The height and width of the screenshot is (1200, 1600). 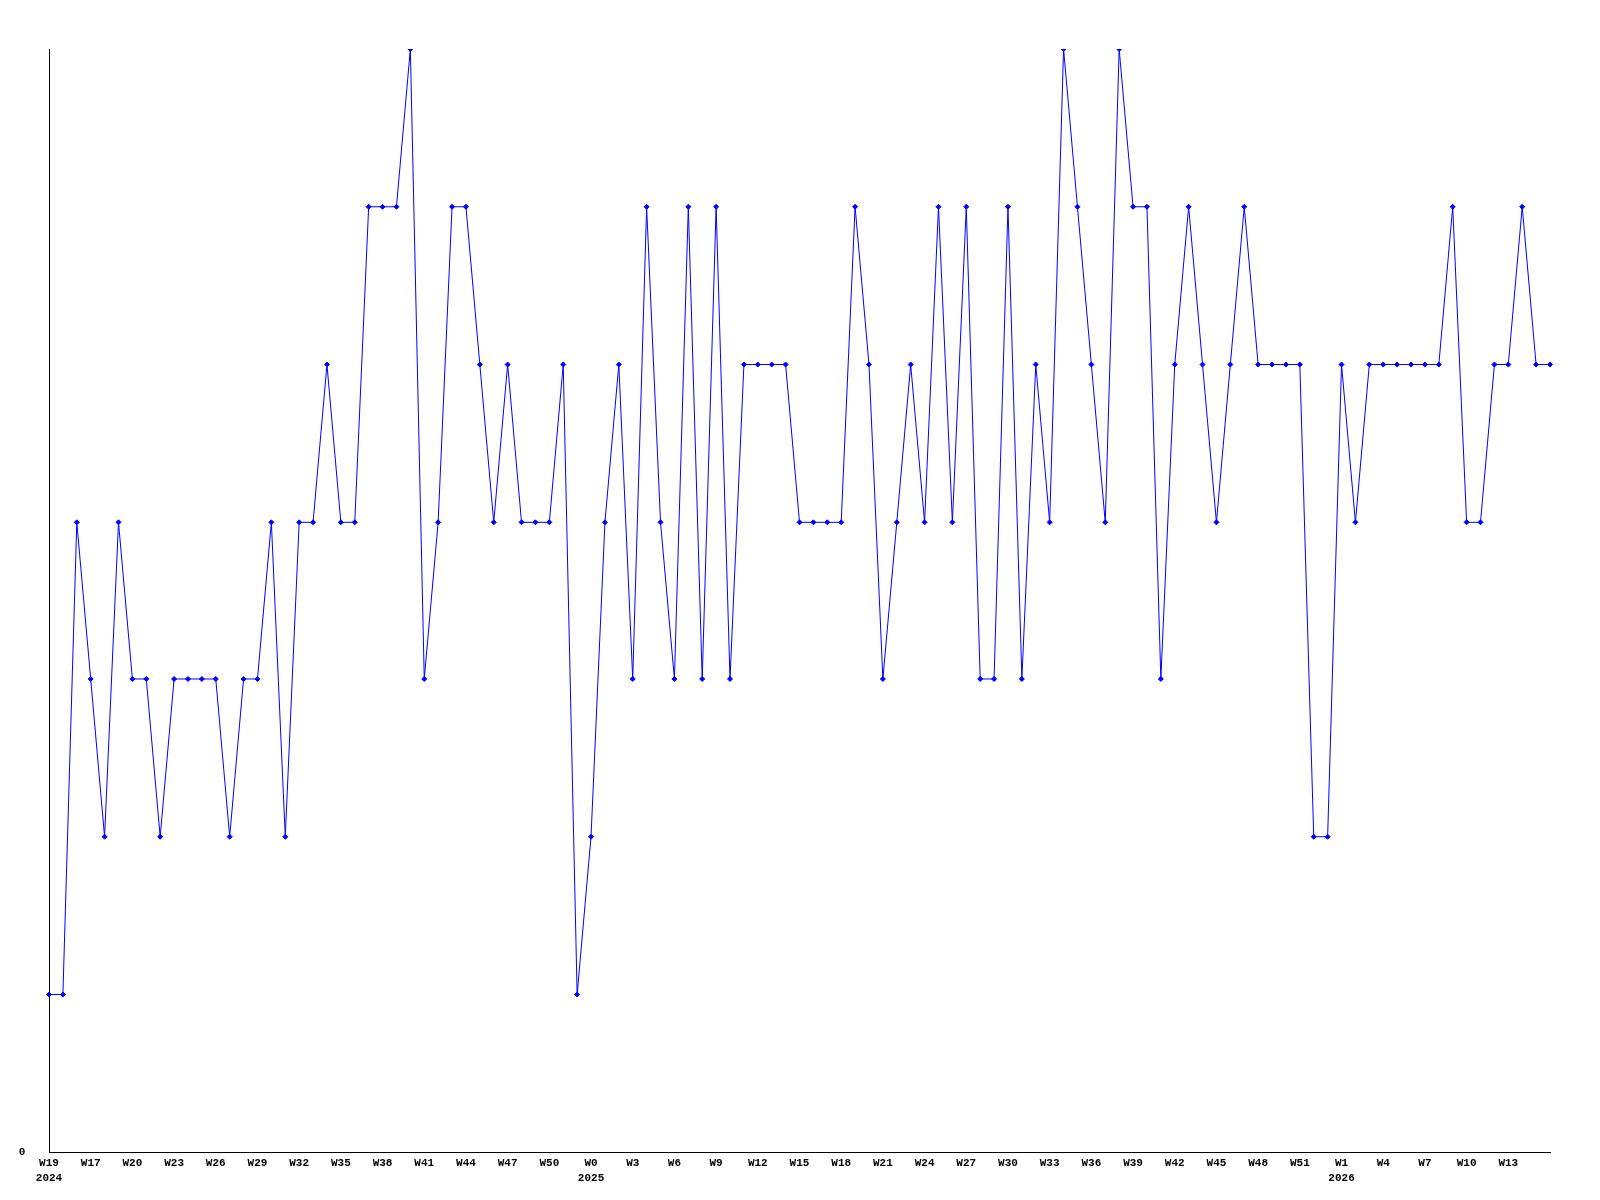 What do you see at coordinates (591, 1171) in the screenshot?
I see `x-tick-label: W0 2025` at bounding box center [591, 1171].